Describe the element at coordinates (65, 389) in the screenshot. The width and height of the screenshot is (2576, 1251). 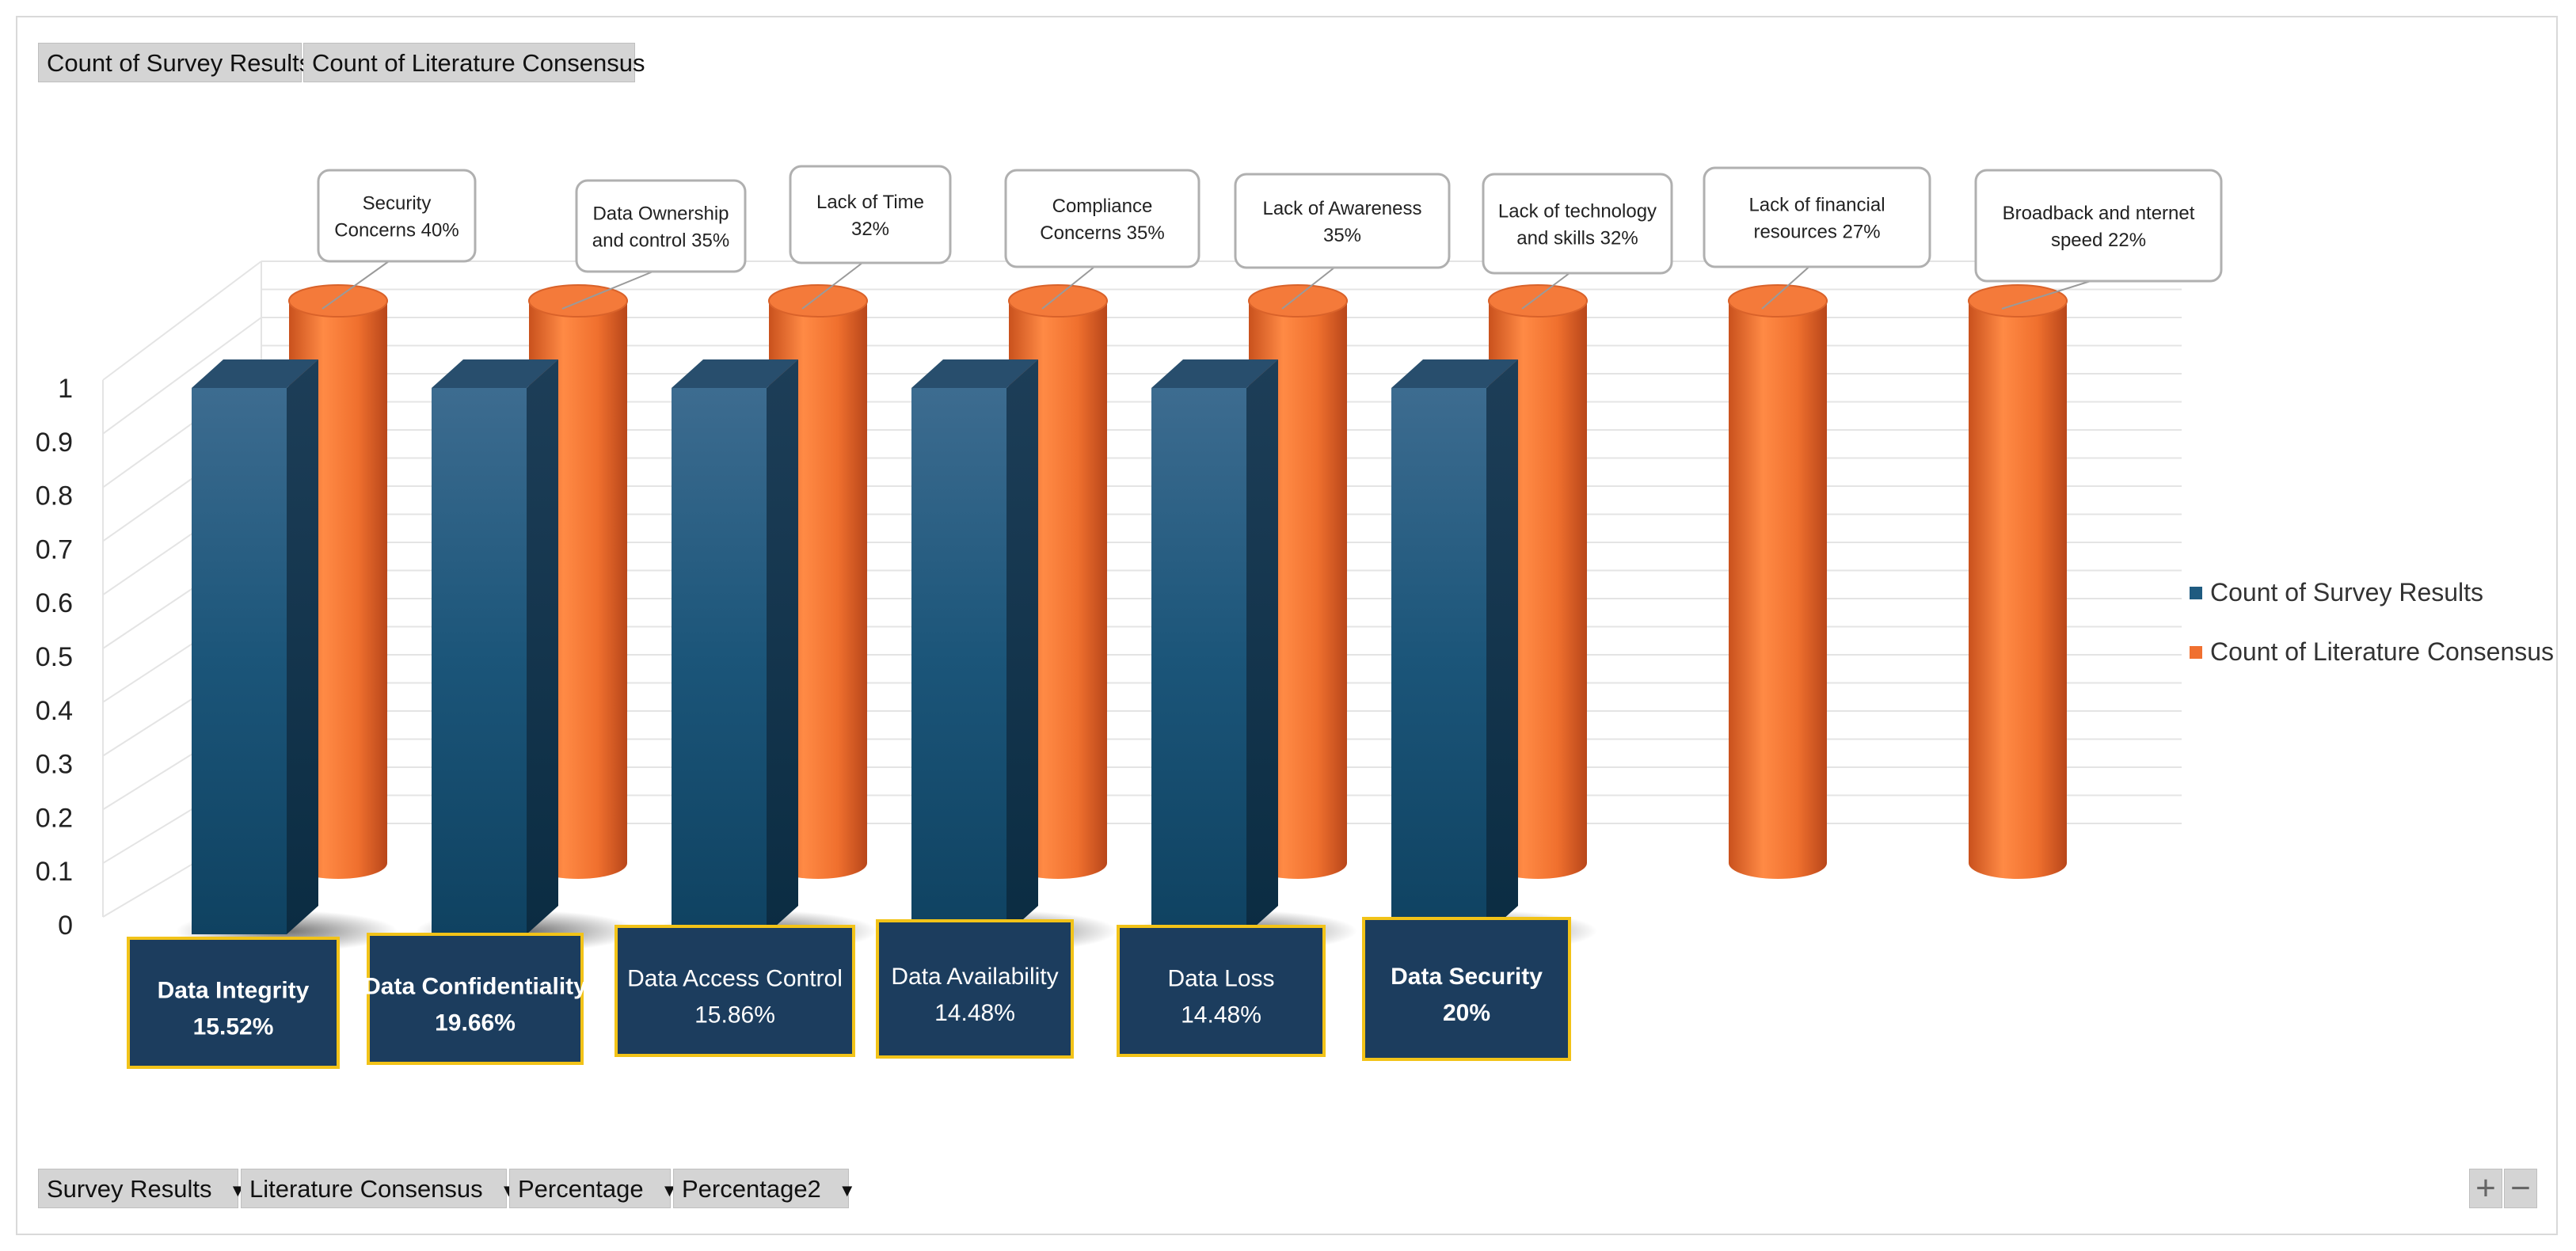
I see `y-tick-label: 1` at that location.